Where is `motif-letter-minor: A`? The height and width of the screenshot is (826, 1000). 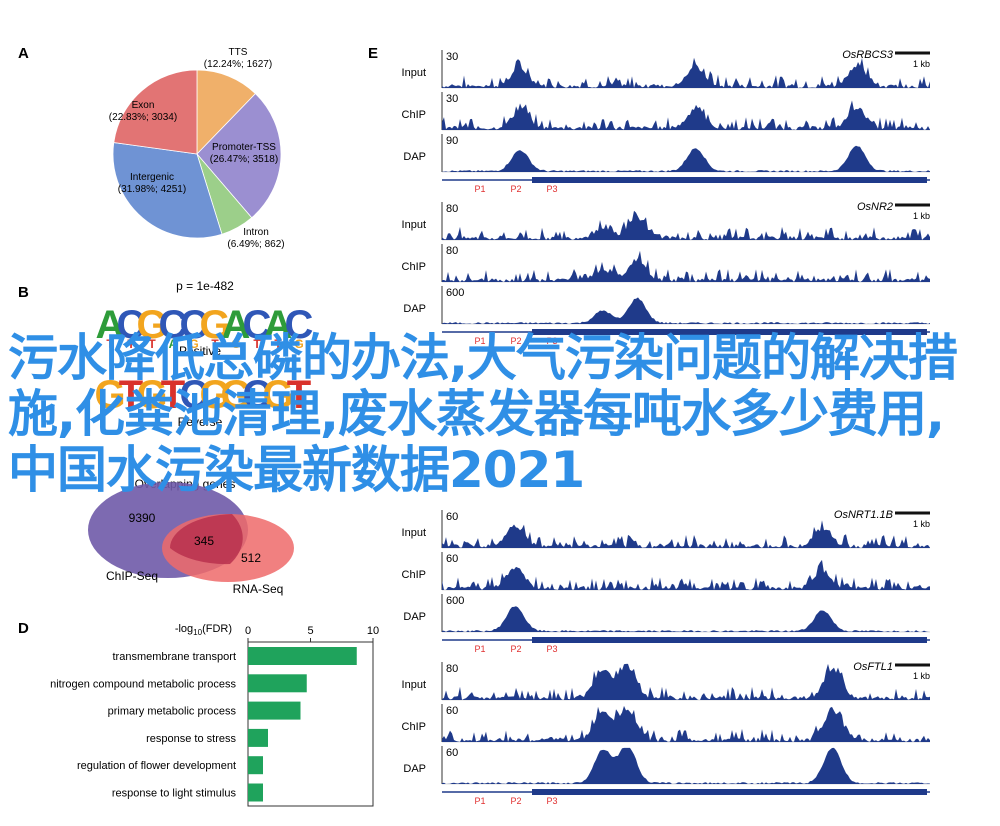
motif-letter-minor: A is located at coordinates (173, 344).